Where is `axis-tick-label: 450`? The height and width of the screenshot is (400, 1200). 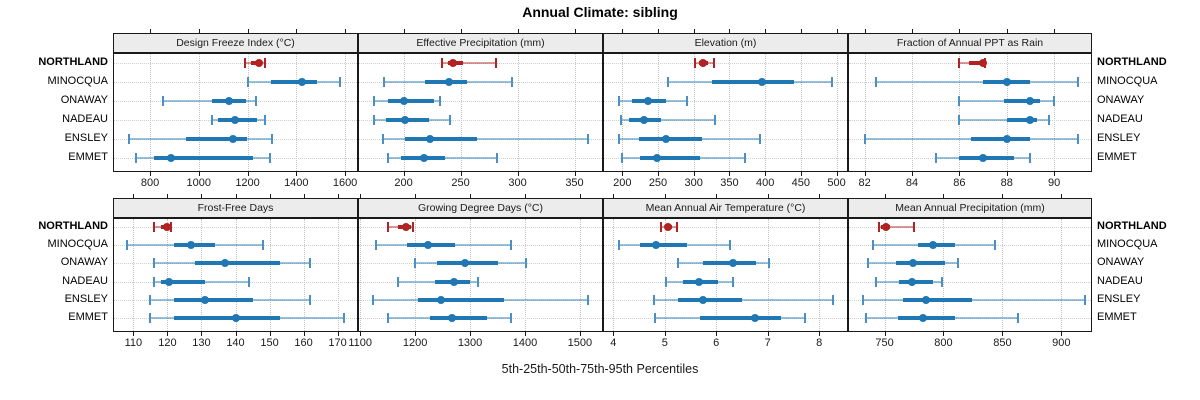
axis-tick-label: 450 is located at coordinates (801, 183).